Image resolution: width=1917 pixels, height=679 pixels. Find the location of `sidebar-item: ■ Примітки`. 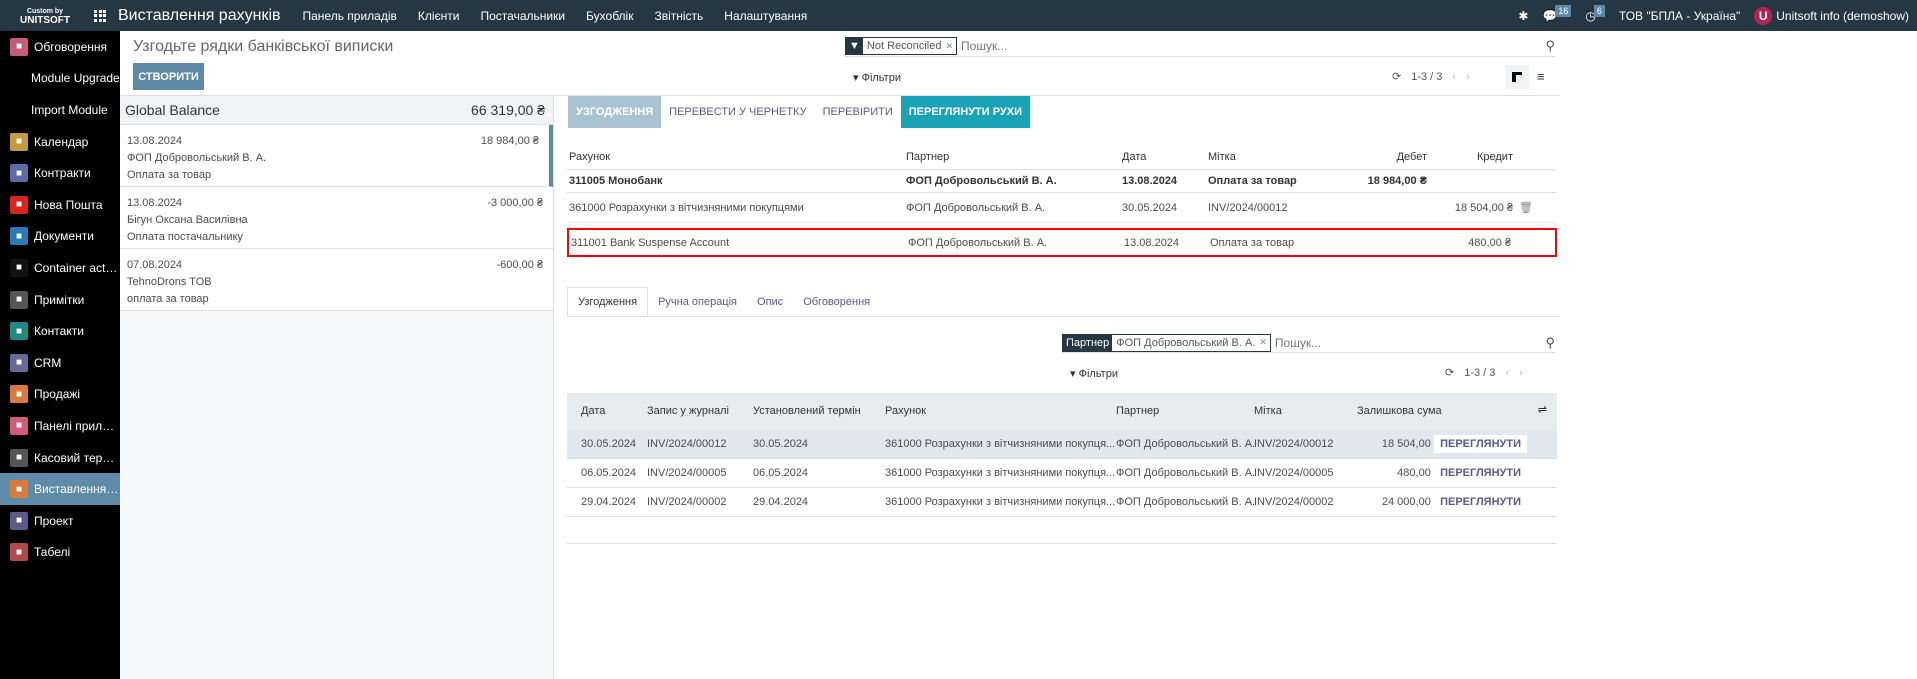

sidebar-item: ■ Примітки is located at coordinates (60, 300).